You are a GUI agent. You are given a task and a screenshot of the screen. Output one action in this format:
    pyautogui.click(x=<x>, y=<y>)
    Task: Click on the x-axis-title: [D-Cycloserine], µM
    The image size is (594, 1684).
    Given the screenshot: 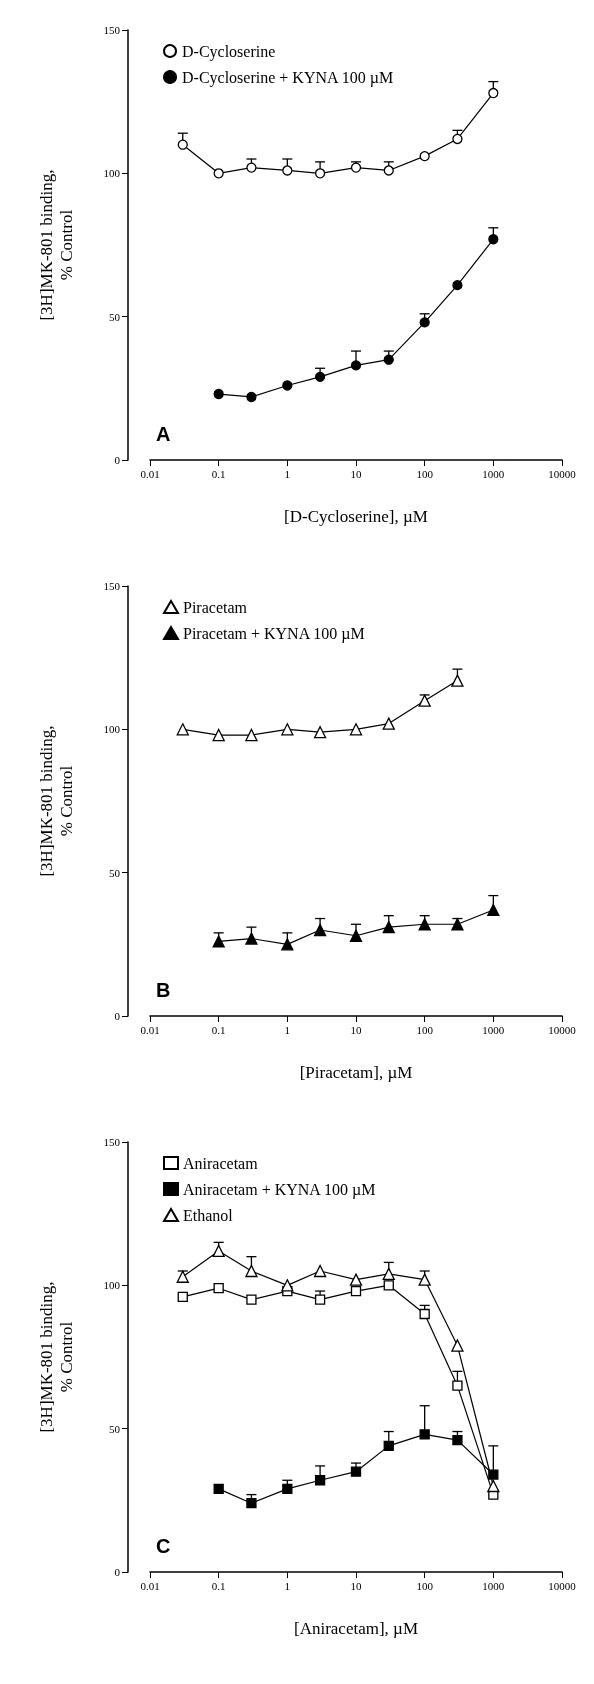 What is the action you would take?
    pyautogui.click(x=356, y=516)
    